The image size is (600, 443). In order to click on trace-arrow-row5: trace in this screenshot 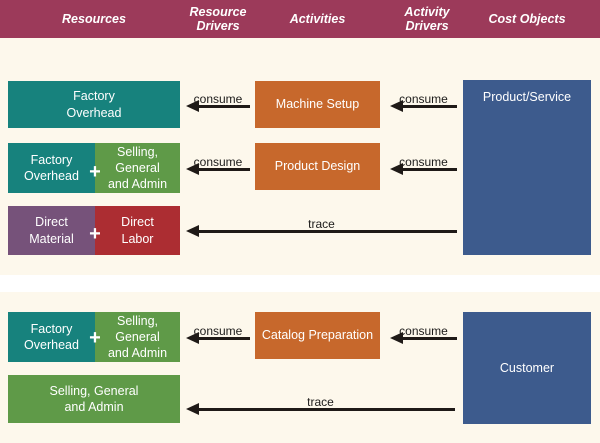, I will do `click(320, 404)`.